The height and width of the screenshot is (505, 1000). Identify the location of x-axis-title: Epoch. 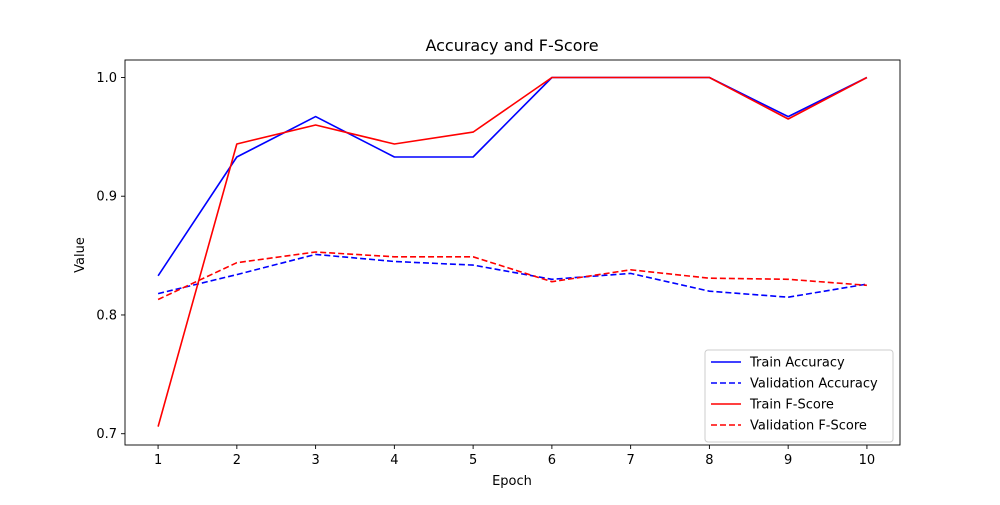
(512, 481).